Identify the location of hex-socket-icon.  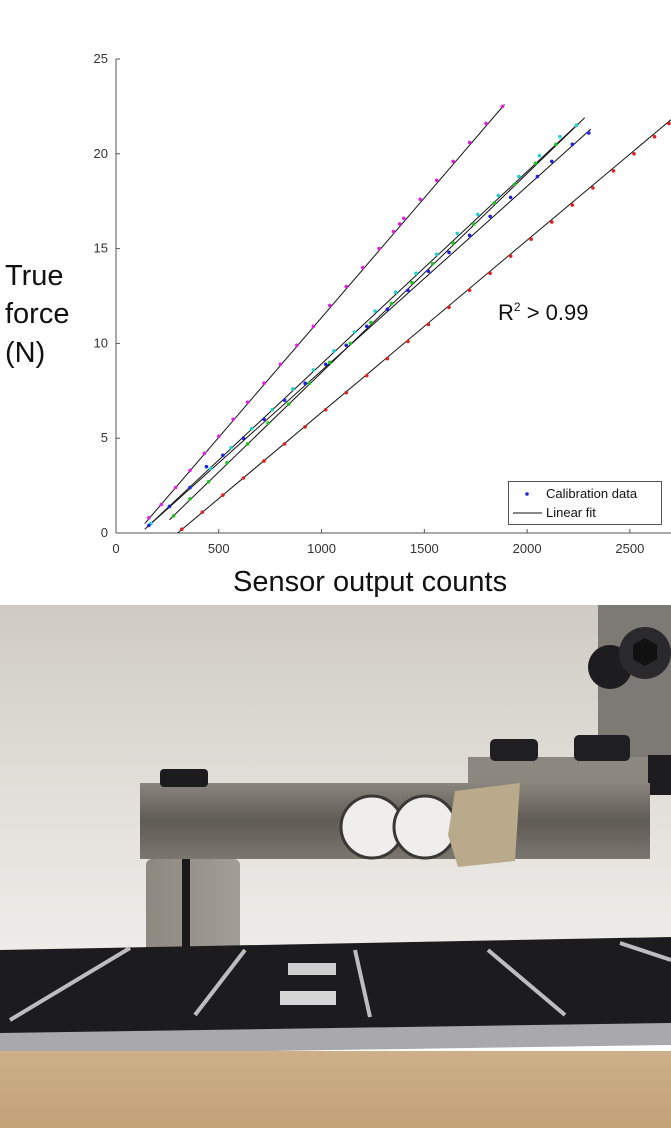
(645, 652).